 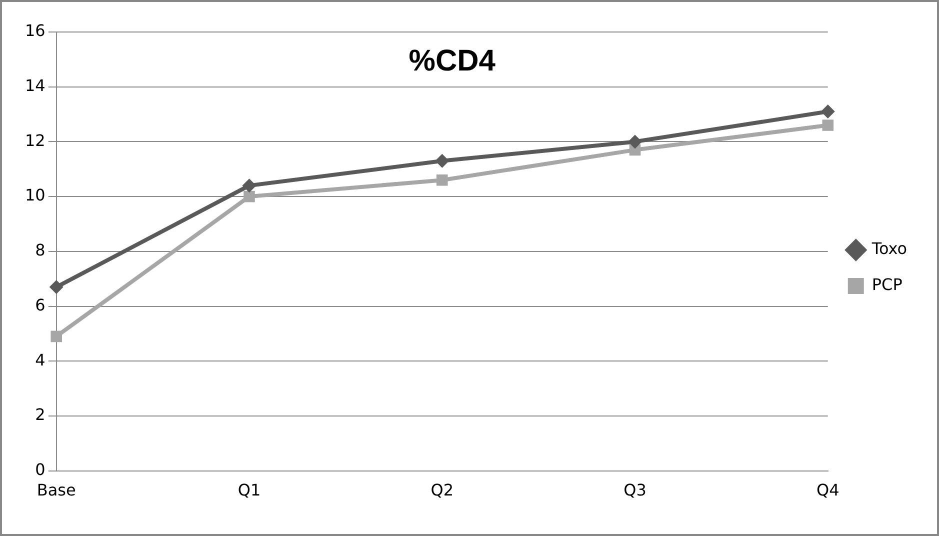 What do you see at coordinates (635, 490) in the screenshot?
I see `x-tick-label: Q3` at bounding box center [635, 490].